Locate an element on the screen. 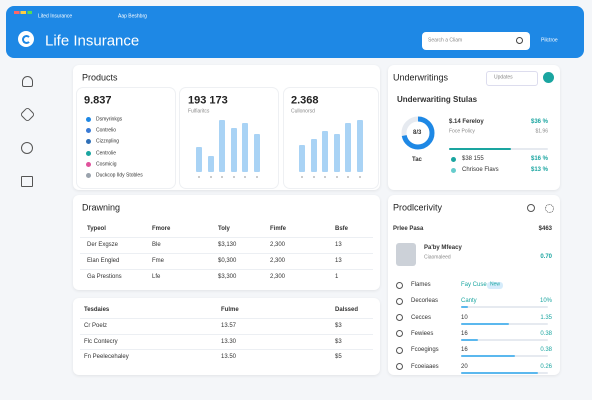 The height and width of the screenshot is (400, 592). panel-title: Products is located at coordinates (100, 77).